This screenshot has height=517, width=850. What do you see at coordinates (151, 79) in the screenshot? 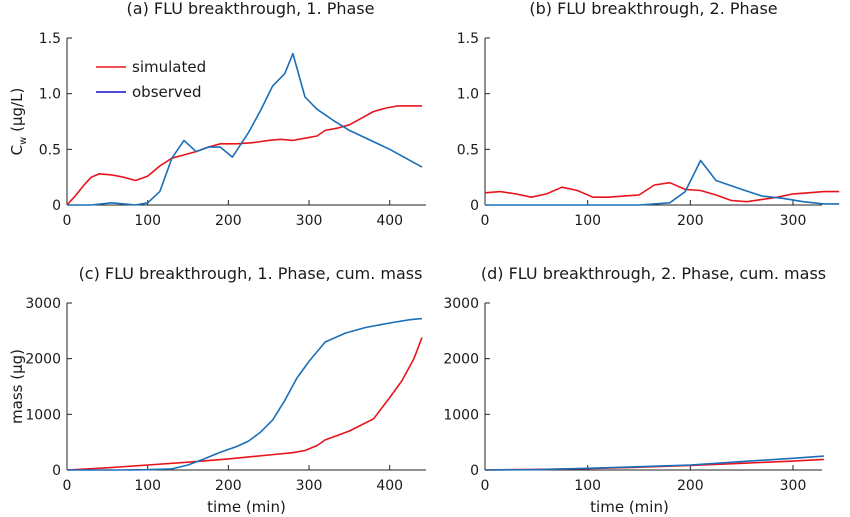
I see `legend: simulated observed` at bounding box center [151, 79].